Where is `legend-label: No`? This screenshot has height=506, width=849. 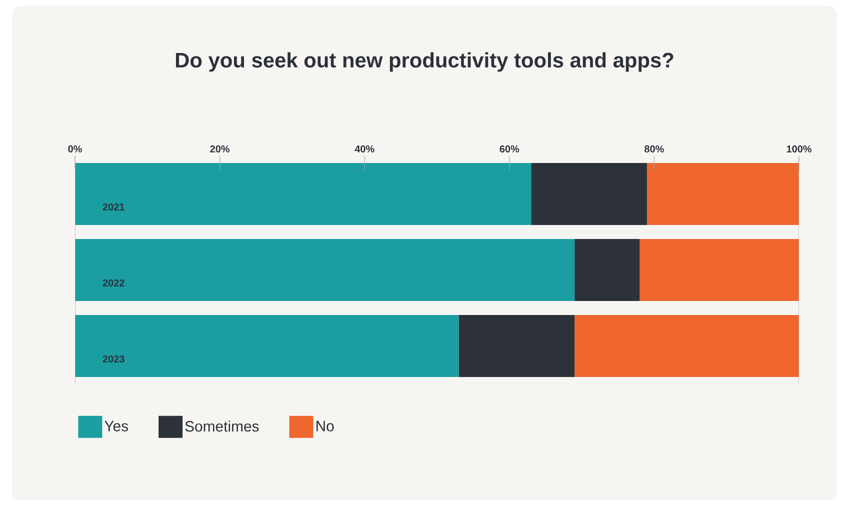 legend-label: No is located at coordinates (325, 426).